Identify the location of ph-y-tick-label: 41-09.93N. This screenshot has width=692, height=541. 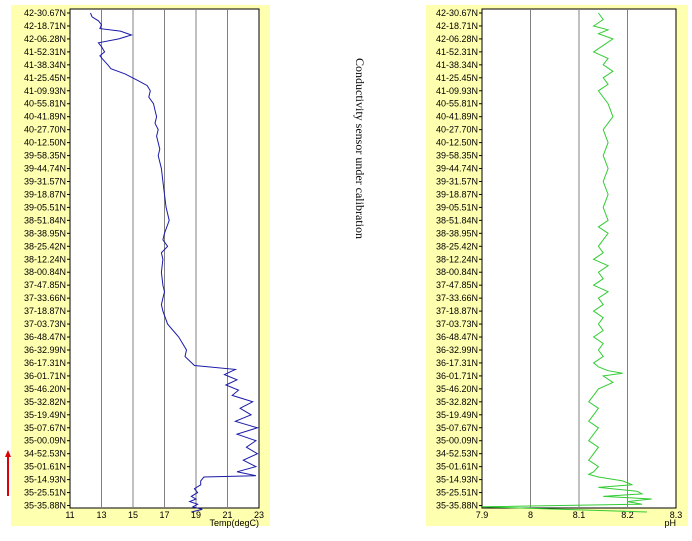
(457, 91).